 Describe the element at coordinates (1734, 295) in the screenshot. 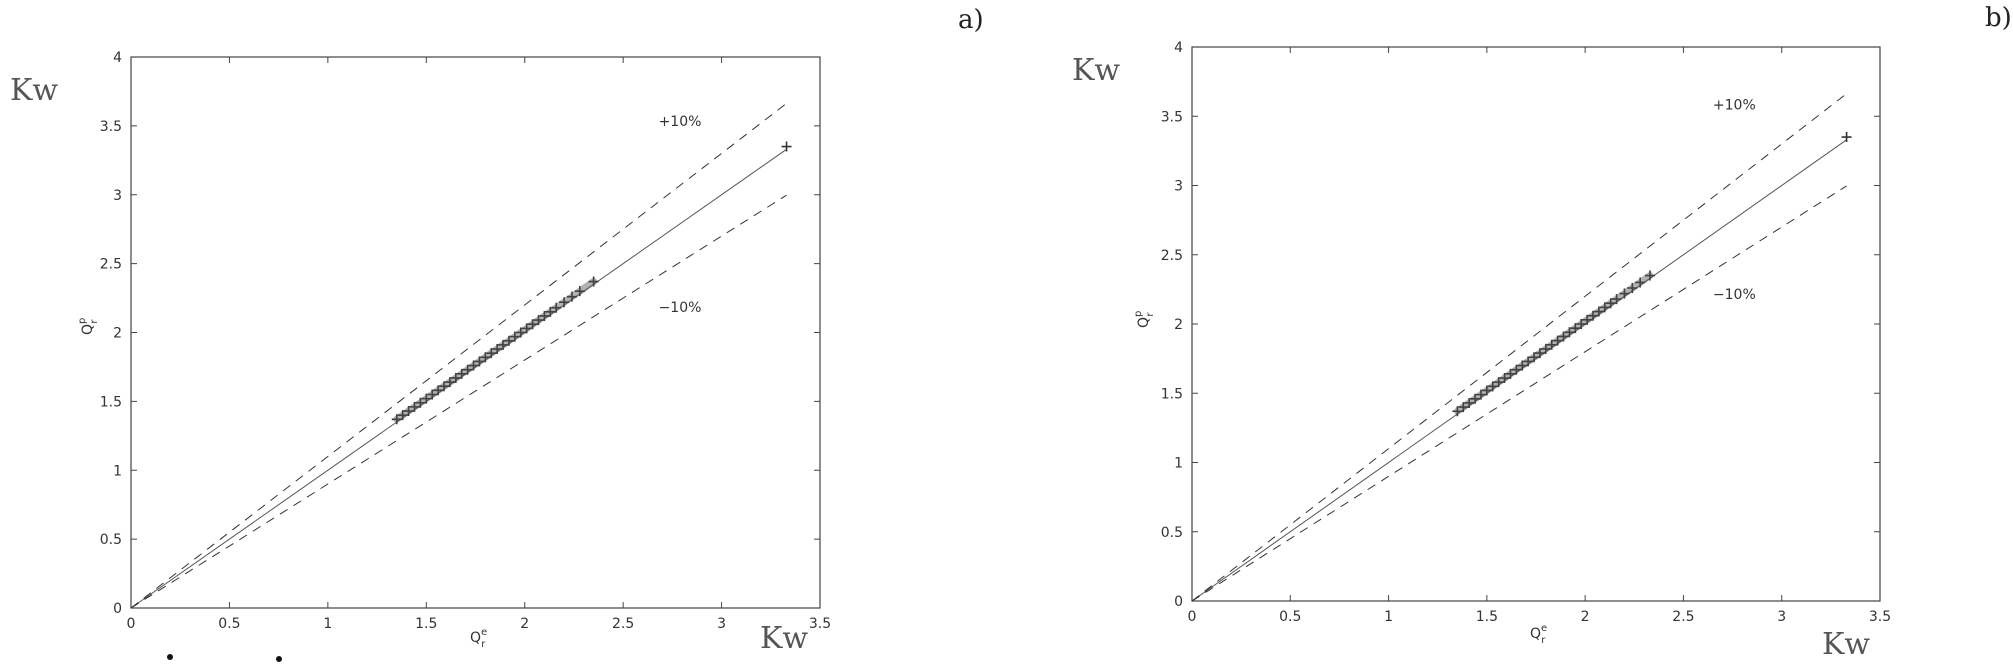

I see `minus-ten-percent-label: −10%` at that location.